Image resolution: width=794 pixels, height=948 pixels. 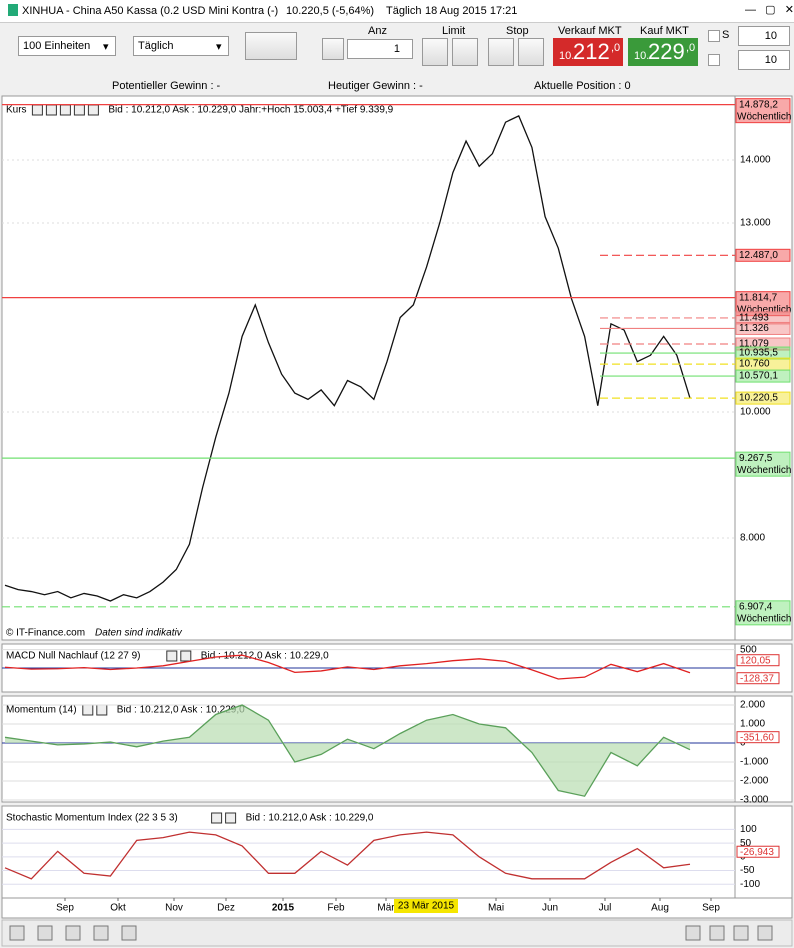 What do you see at coordinates (73, 656) in the screenshot?
I see `panel-name: MACD Null Nachlauf (12 27 9)` at bounding box center [73, 656].